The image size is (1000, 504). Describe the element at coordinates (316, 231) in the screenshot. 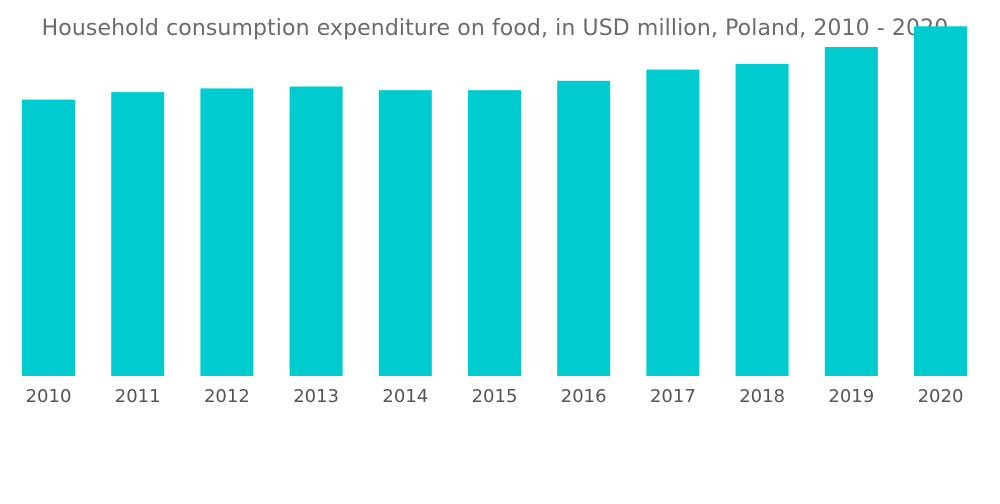

I see `bar-2013` at that location.